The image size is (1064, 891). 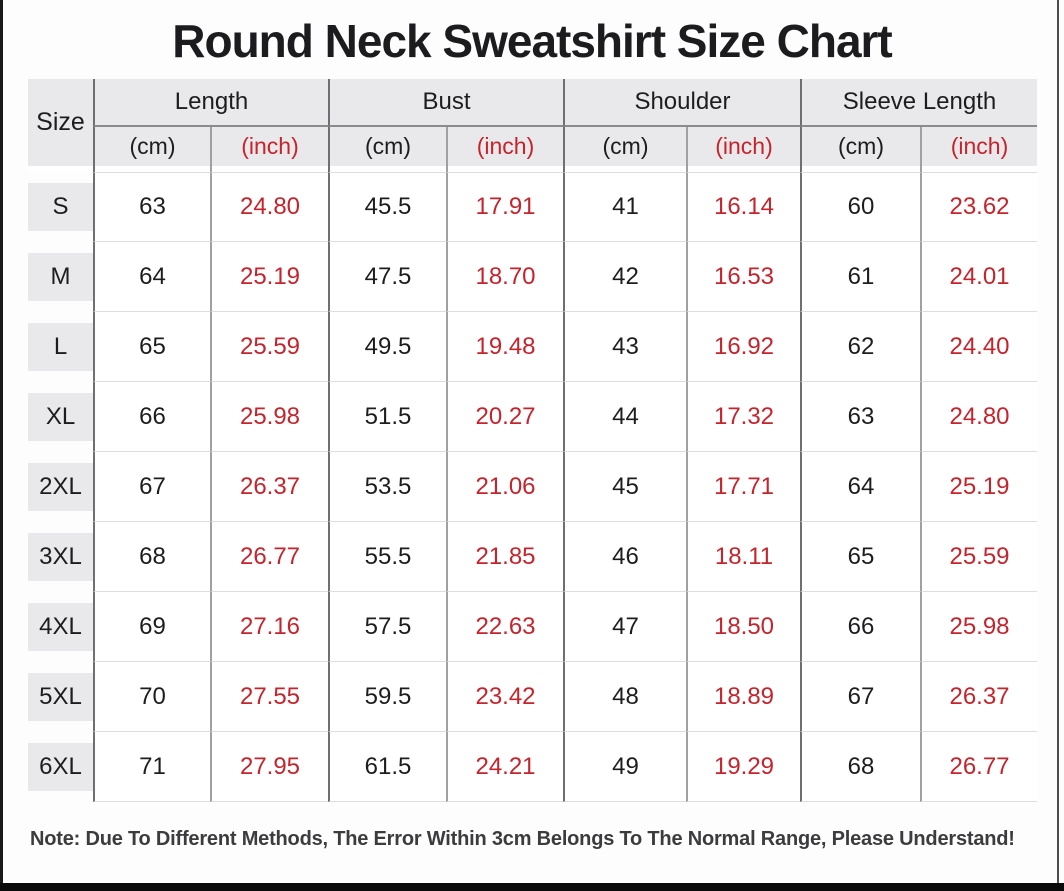 I want to click on size-cell: 2XL, so click(x=60, y=487).